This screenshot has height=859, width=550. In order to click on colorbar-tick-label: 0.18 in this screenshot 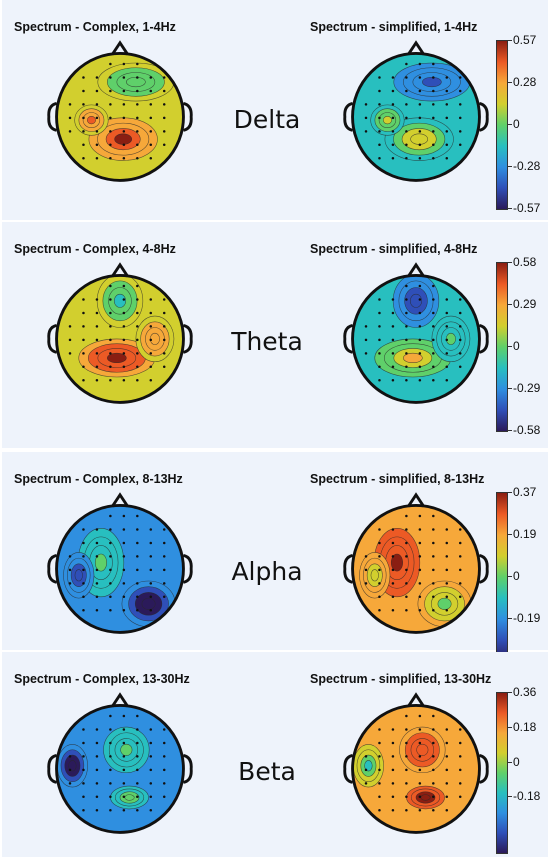, I will do `click(525, 726)`.